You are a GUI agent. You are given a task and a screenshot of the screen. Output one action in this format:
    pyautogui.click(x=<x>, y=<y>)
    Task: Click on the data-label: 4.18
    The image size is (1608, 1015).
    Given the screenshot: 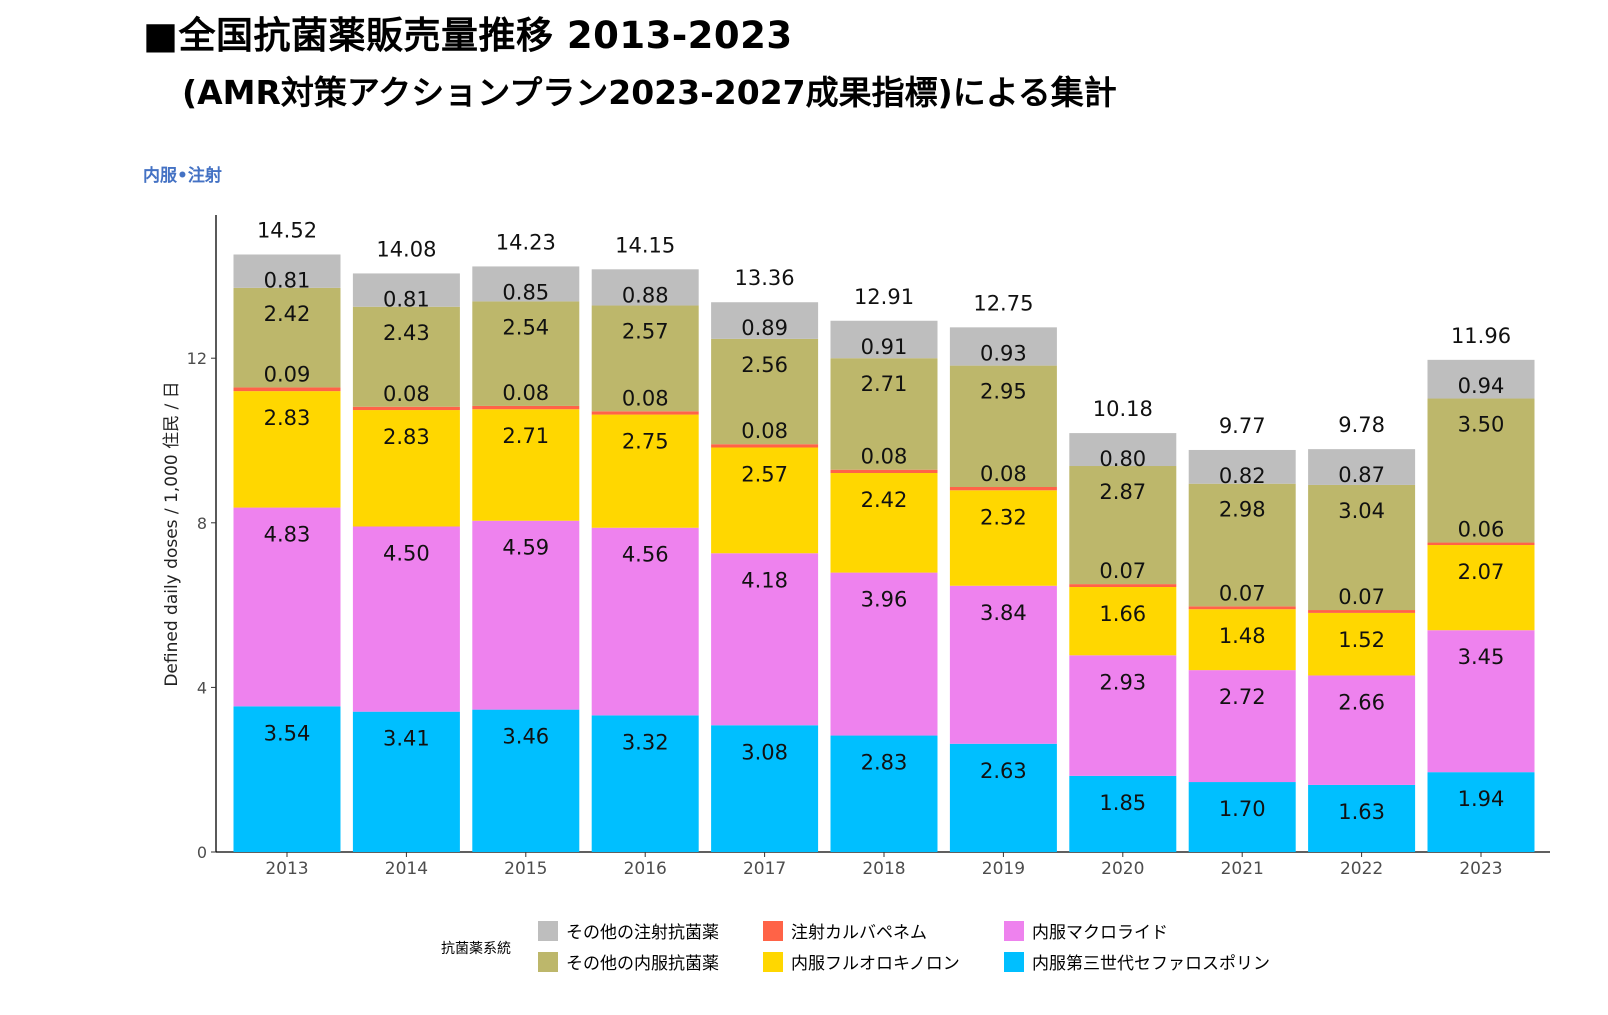 What is the action you would take?
    pyautogui.click(x=764, y=580)
    